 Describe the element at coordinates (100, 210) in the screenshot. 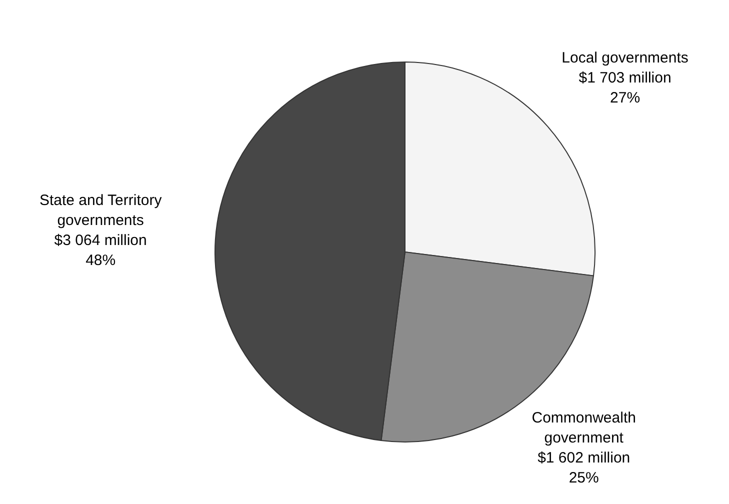

I see `slice-label: State and Territory governments` at that location.